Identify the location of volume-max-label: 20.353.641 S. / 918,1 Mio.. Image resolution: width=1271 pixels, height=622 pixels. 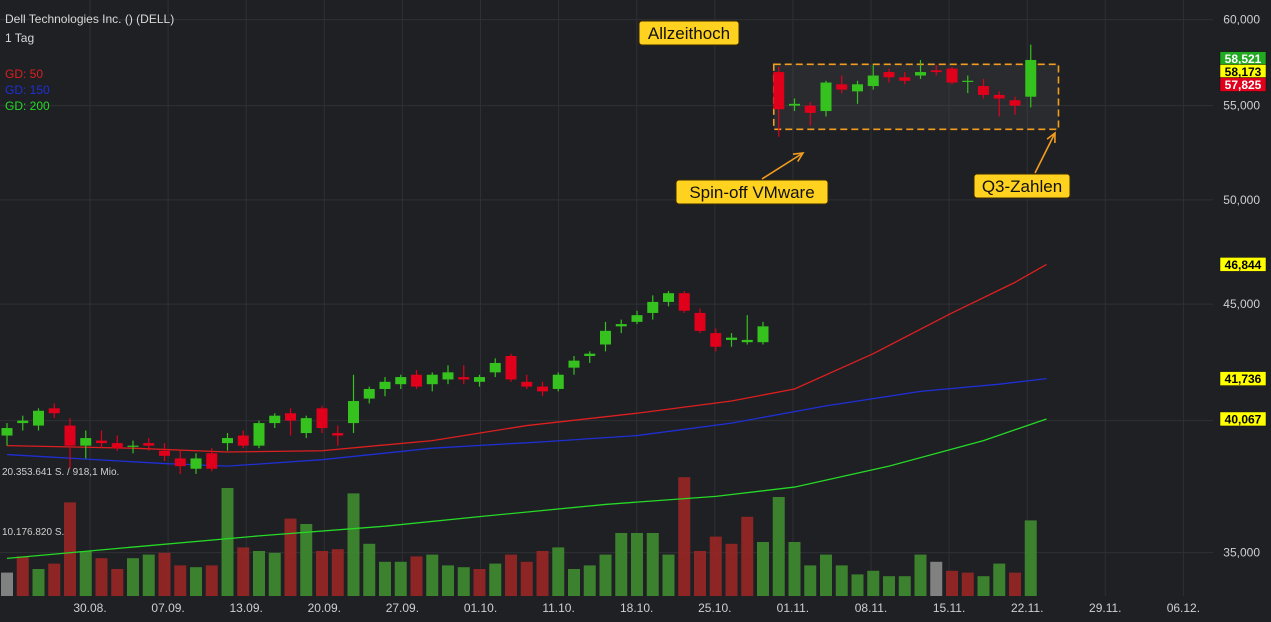
(60, 472).